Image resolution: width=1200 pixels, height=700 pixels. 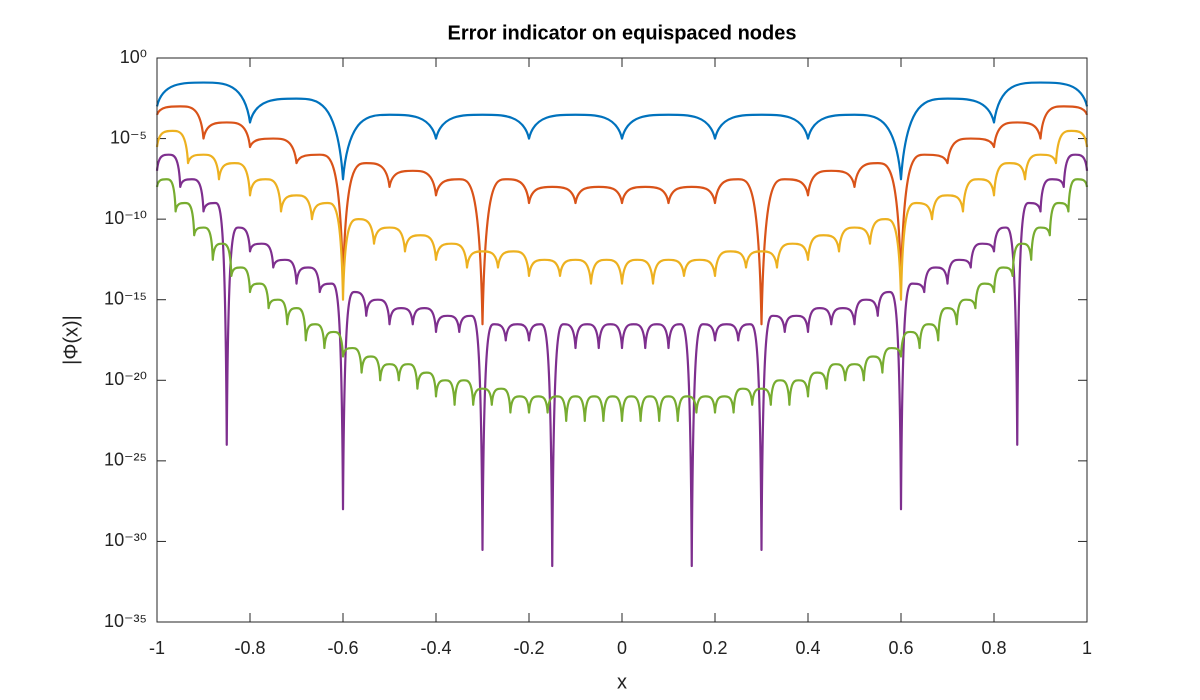 I want to click on y-tick-label: 10⁻⁵, so click(x=128, y=137).